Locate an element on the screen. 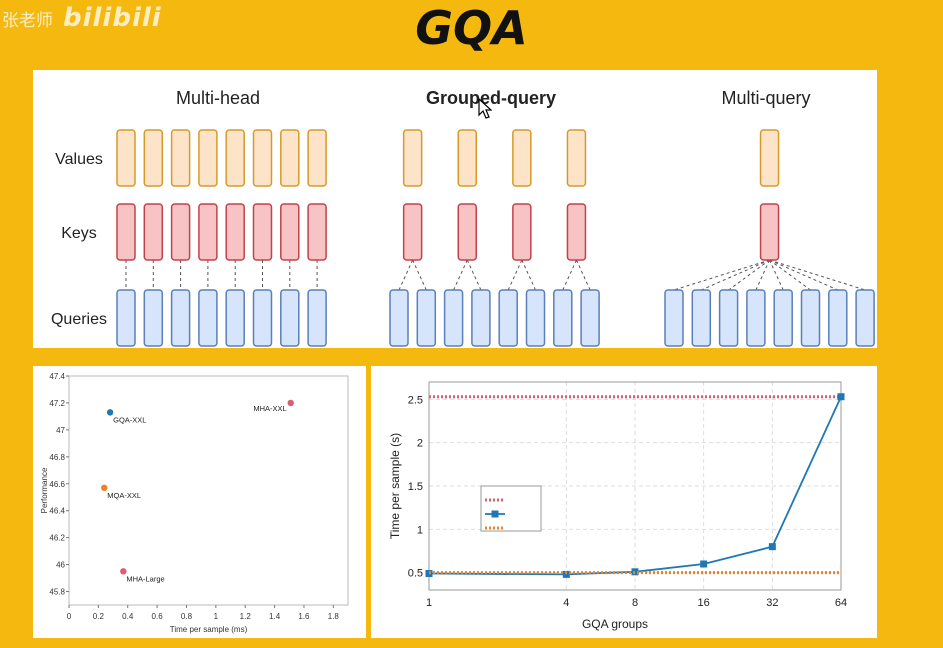 This screenshot has height=648, width=943. y-tick-label: 47.4 is located at coordinates (57, 376).